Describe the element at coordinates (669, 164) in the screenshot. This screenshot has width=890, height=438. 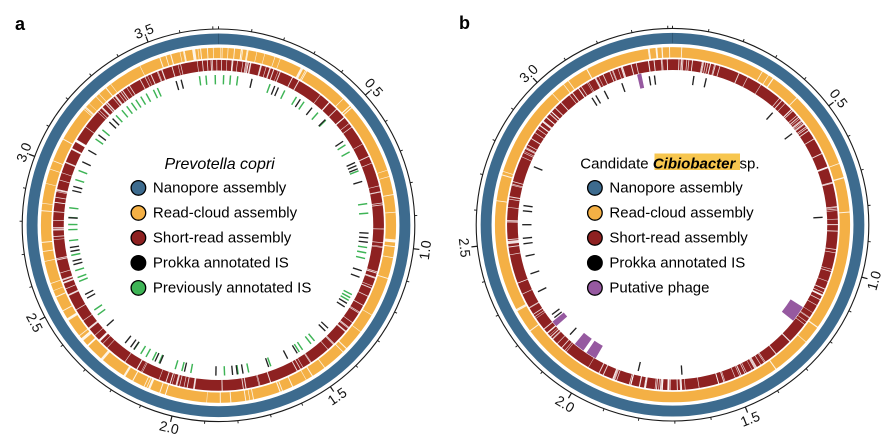
I see `svg-text: Candidate Cibiobacter sp.` at that location.